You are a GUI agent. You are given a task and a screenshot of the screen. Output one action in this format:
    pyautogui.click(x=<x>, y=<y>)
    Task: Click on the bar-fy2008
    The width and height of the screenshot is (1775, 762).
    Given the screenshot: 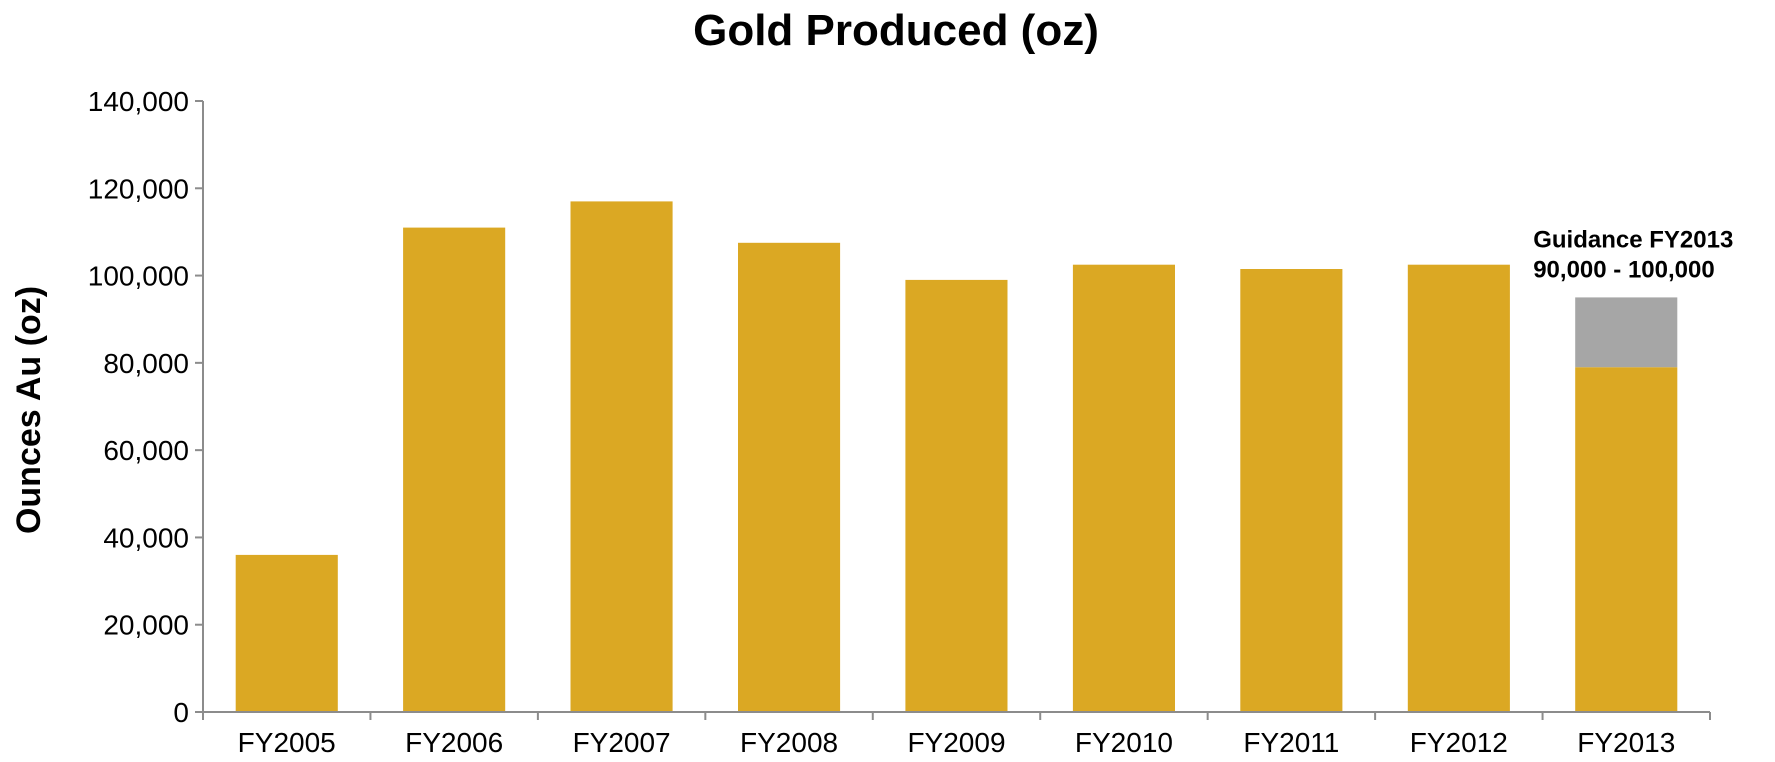 What is the action you would take?
    pyautogui.click(x=789, y=477)
    